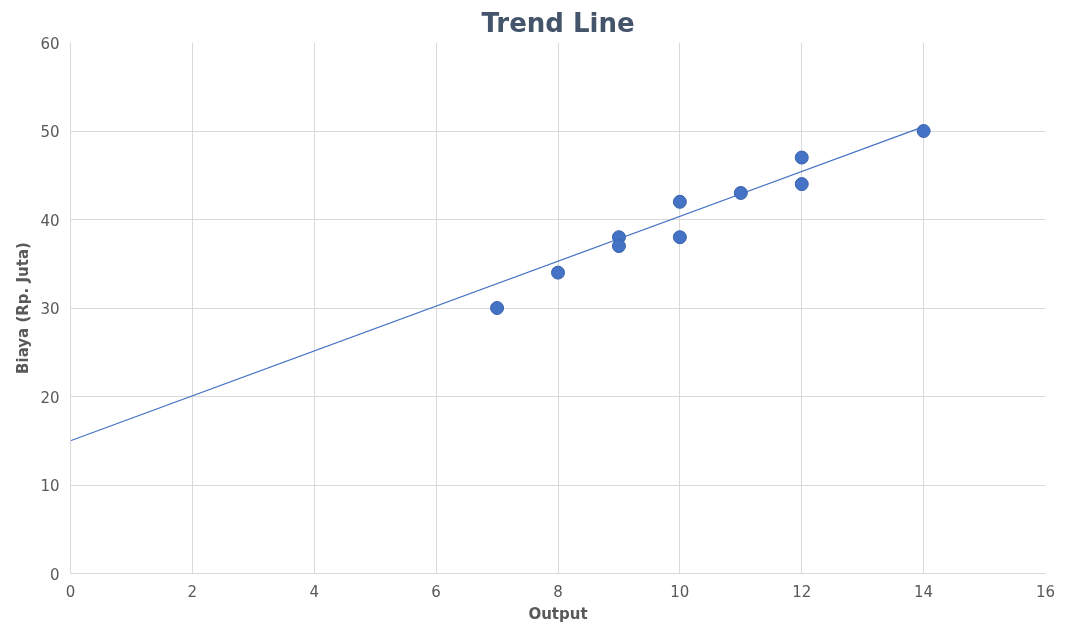 This screenshot has height=632, width=1087. I want to click on y-tick-label: 20, so click(50, 397).